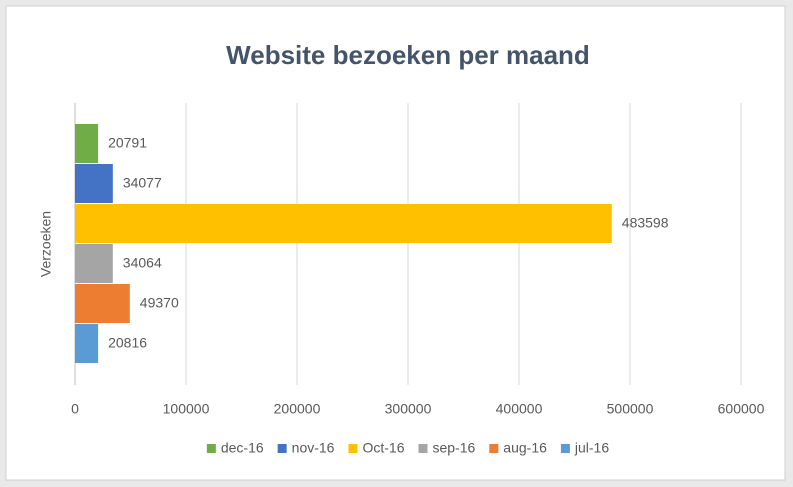 The width and height of the screenshot is (793, 487). Describe the element at coordinates (297, 409) in the screenshot. I see `x-tick-label: 200000` at that location.